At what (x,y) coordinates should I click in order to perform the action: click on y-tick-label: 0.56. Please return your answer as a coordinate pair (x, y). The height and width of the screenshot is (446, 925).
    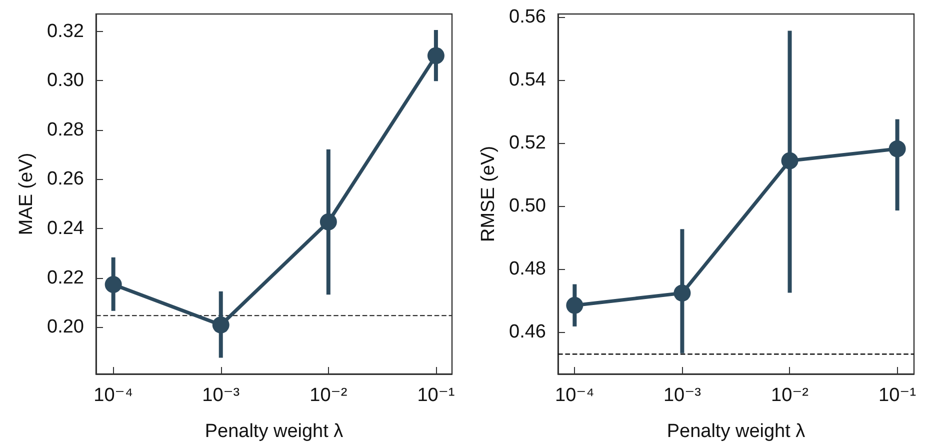
    Looking at the image, I should click on (527, 17).